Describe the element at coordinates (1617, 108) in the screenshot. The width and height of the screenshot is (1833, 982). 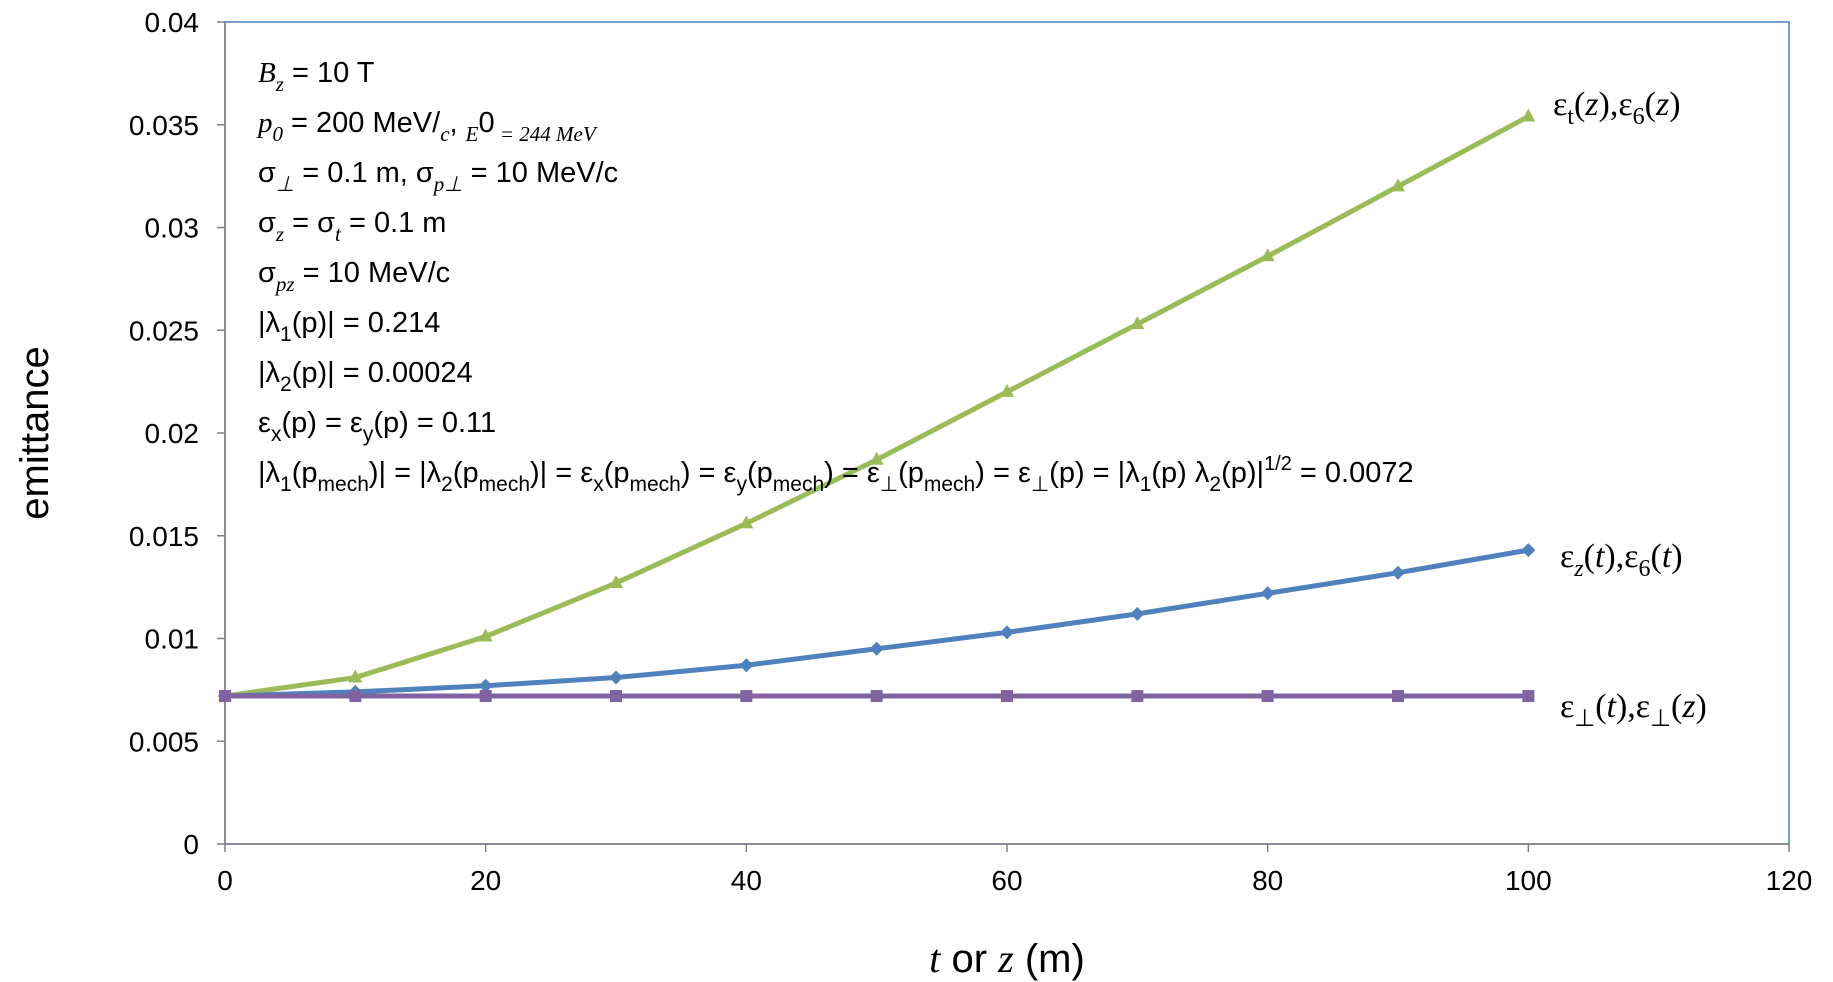
I see `series-label-1: εt(z),ε6(z)` at that location.